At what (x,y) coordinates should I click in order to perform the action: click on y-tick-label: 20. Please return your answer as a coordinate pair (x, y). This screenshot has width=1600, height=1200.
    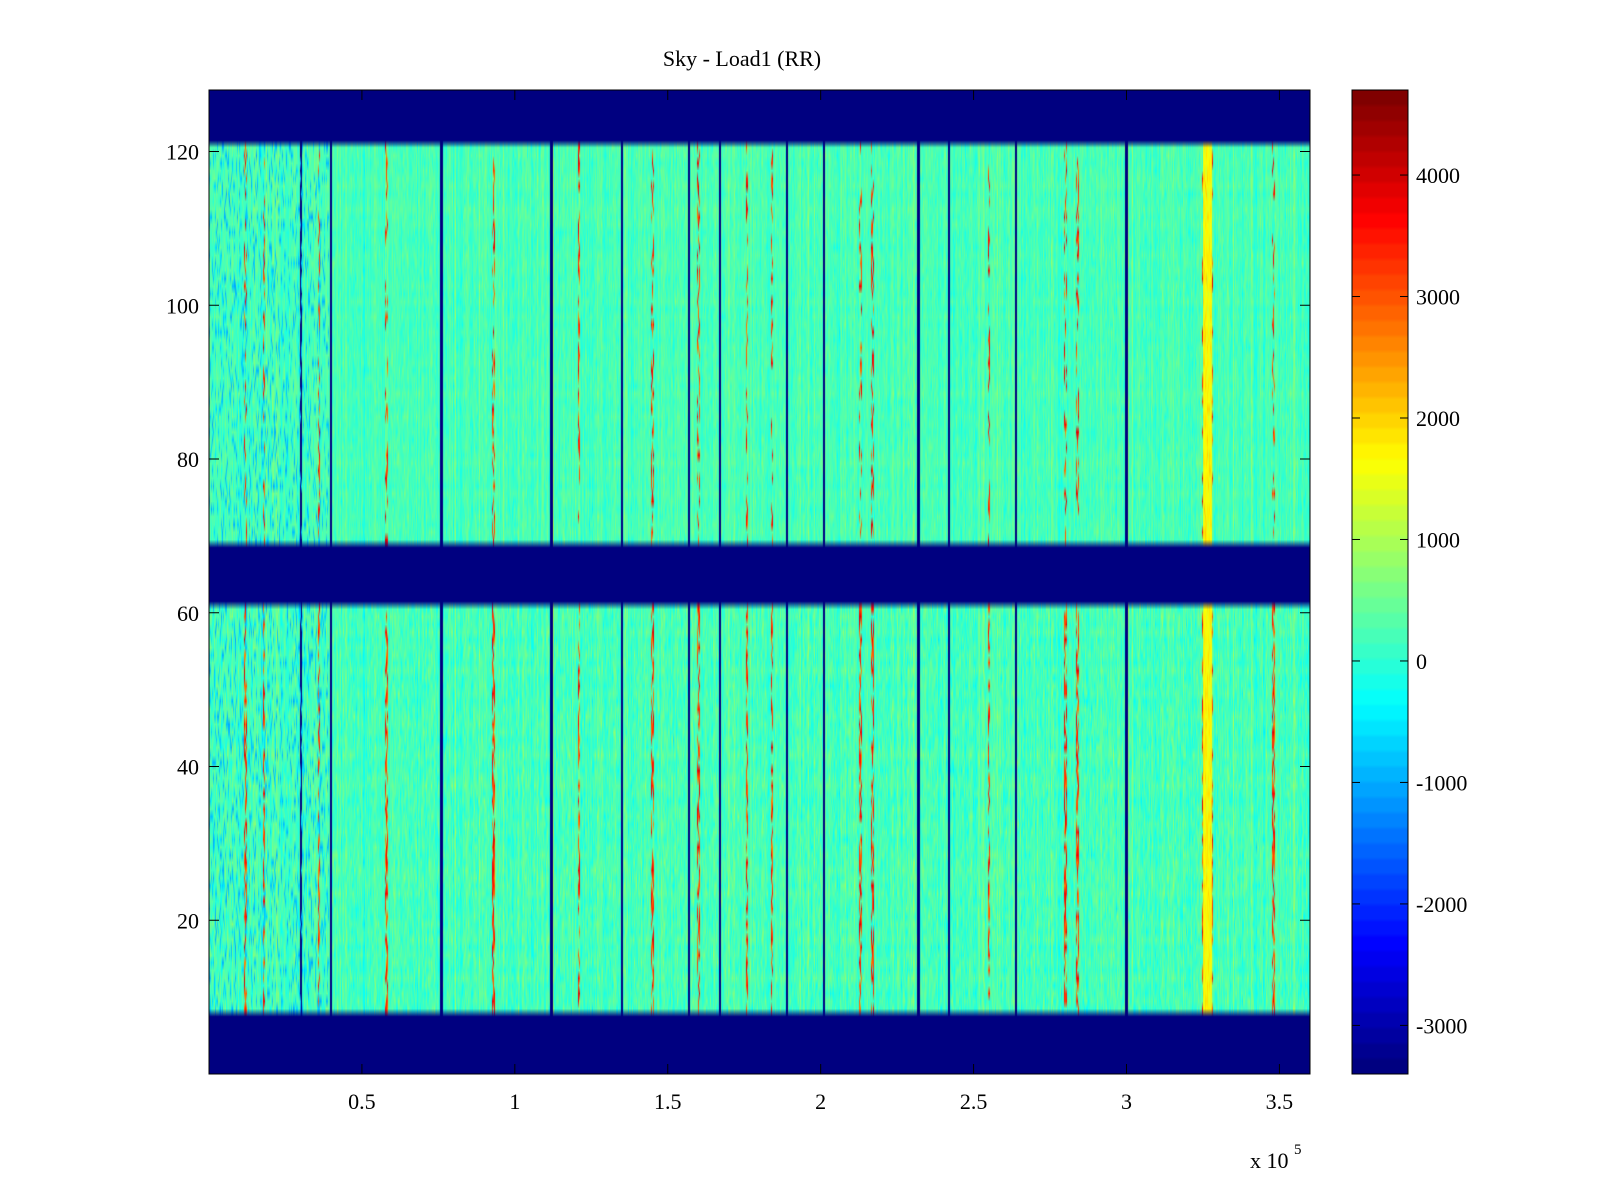
    Looking at the image, I should click on (188, 920).